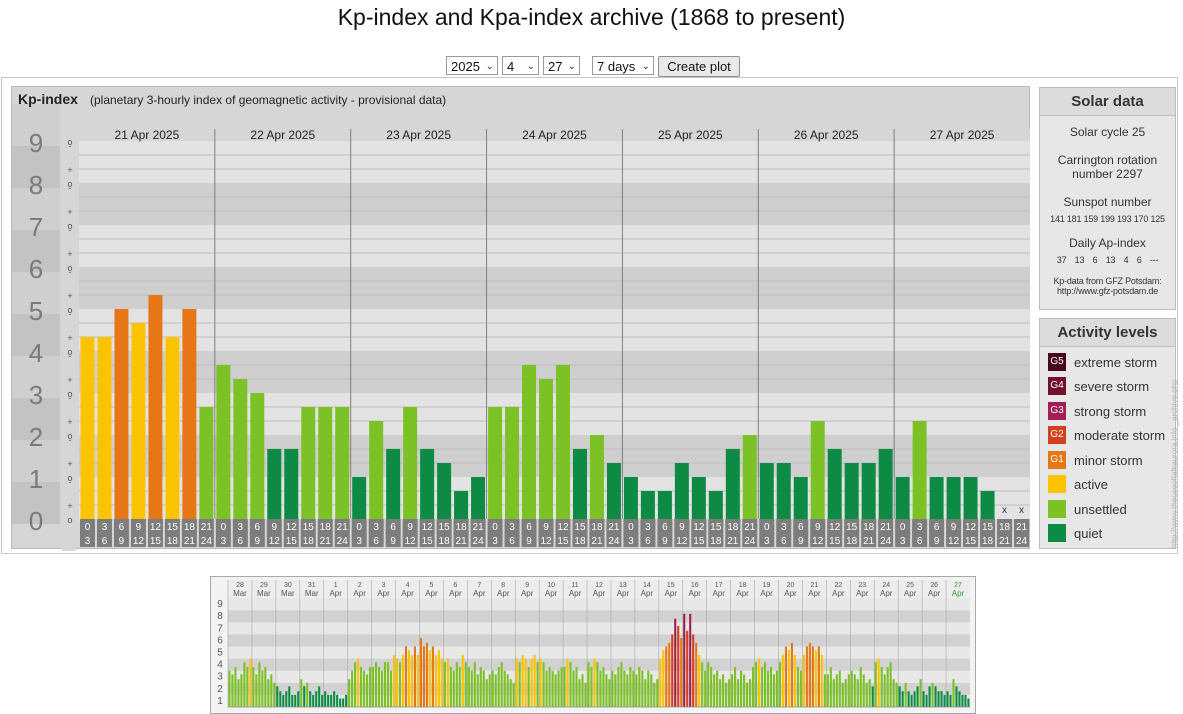 The height and width of the screenshot is (714, 1183). I want to click on overview-day-number: 16, so click(695, 585).